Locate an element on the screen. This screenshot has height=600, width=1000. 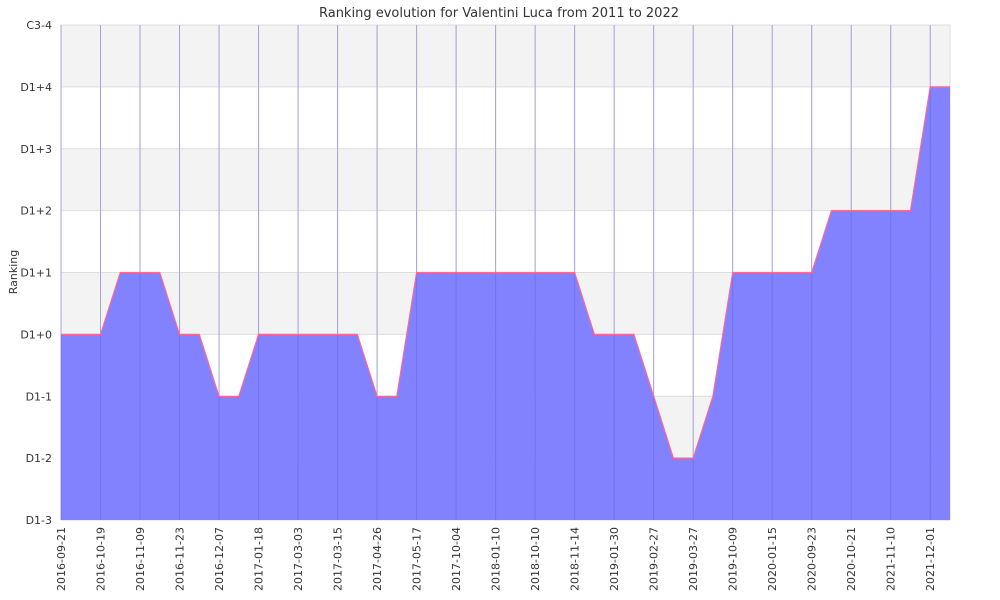
x-tick-label: 2017-10-04 is located at coordinates (456, 559).